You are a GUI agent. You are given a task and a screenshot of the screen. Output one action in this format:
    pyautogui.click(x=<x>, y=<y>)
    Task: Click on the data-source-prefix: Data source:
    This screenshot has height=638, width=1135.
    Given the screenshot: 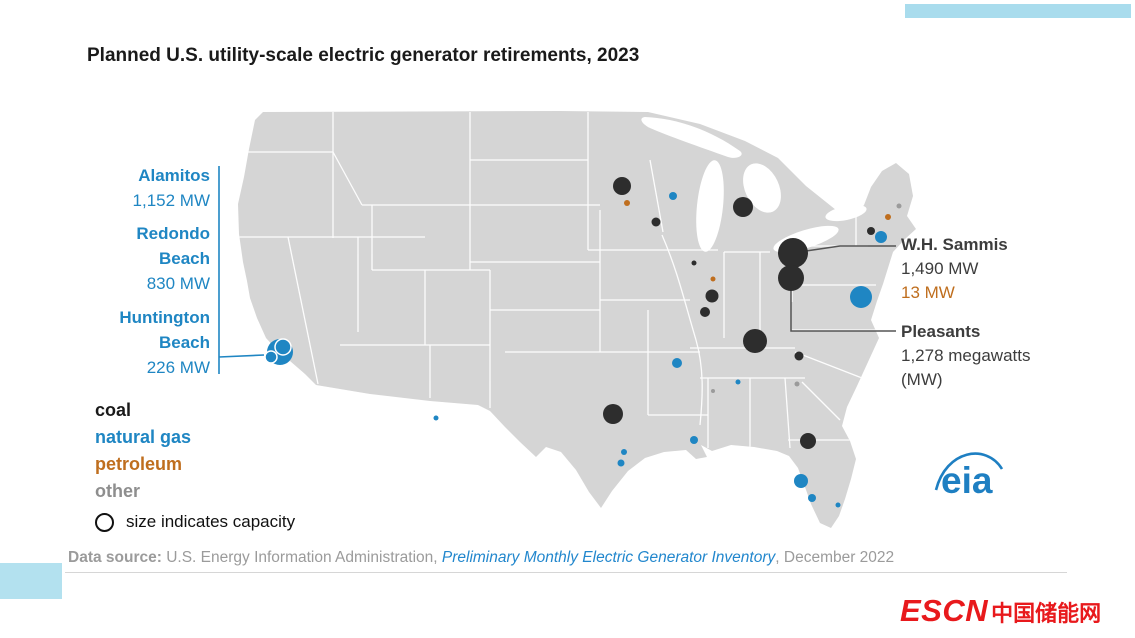 What is the action you would take?
    pyautogui.click(x=117, y=557)
    